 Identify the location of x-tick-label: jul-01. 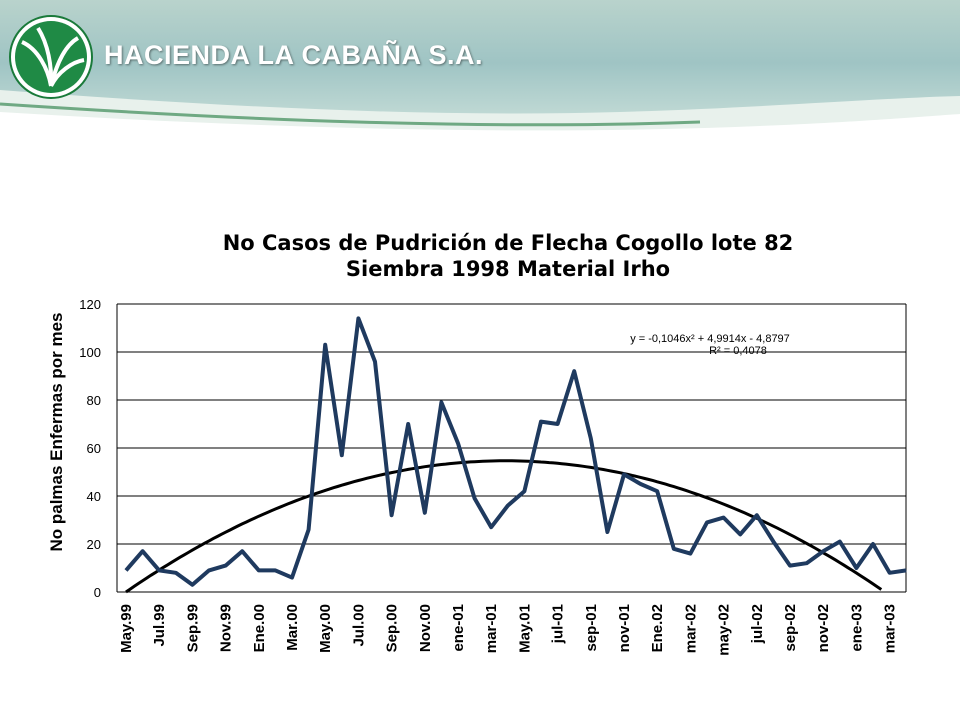
(558, 624).